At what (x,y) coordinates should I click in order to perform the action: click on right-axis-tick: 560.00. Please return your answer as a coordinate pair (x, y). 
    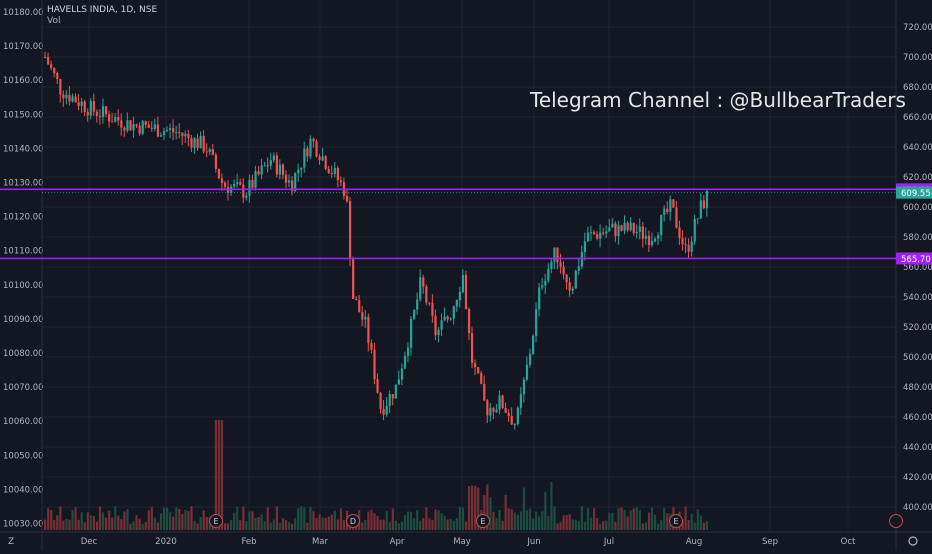
    Looking at the image, I should click on (917, 268).